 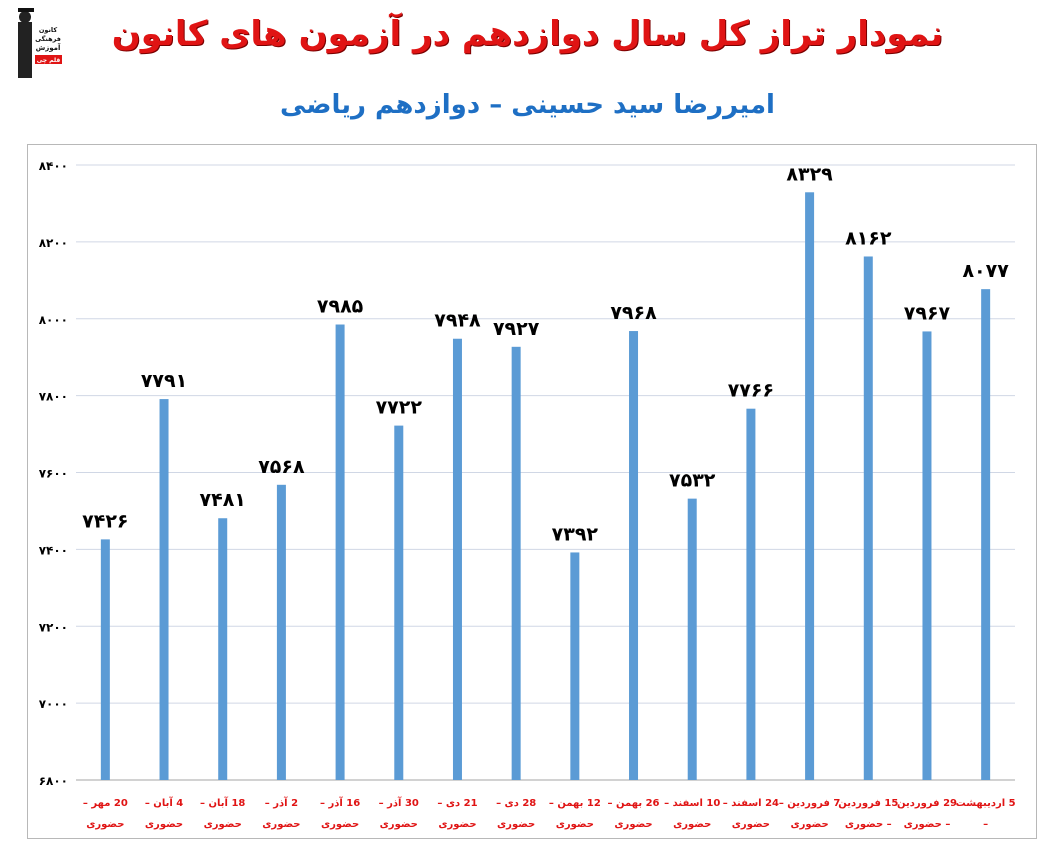 What do you see at coordinates (53, 243) in the screenshot?
I see `y-tick-label: ۸۲۰۰` at bounding box center [53, 243].